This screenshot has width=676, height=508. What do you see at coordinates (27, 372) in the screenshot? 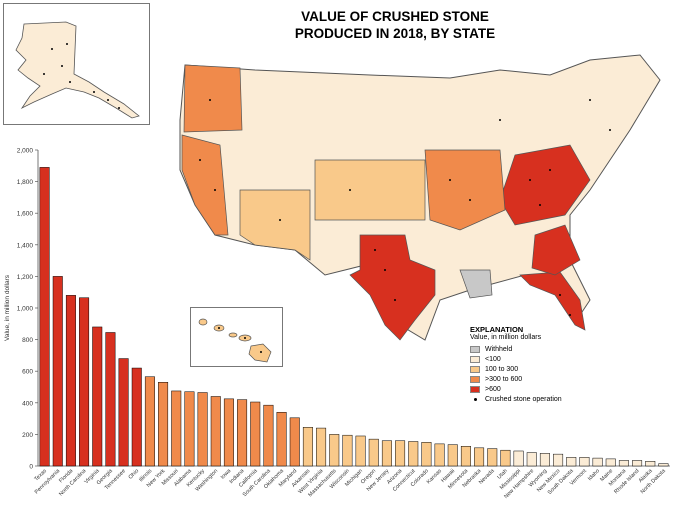
I see `y-tick-label: 600` at bounding box center [27, 372].